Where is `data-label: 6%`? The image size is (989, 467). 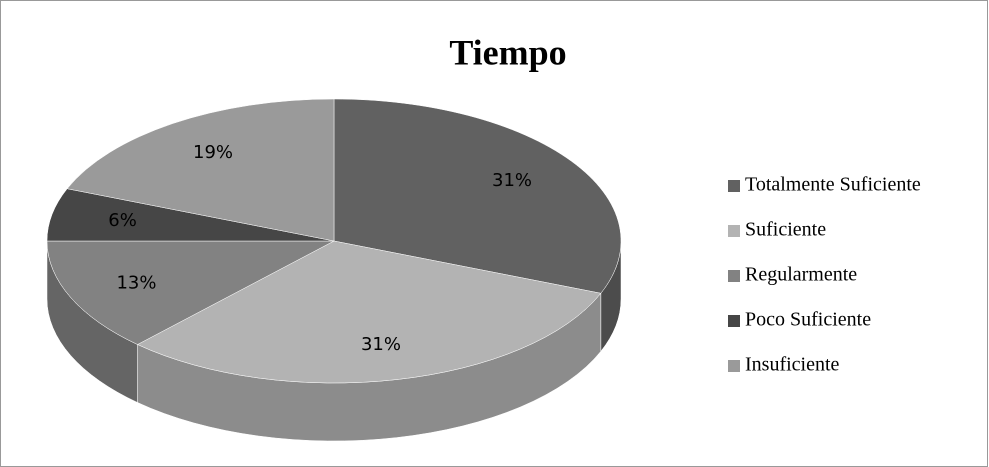 data-label: 6% is located at coordinates (122, 220).